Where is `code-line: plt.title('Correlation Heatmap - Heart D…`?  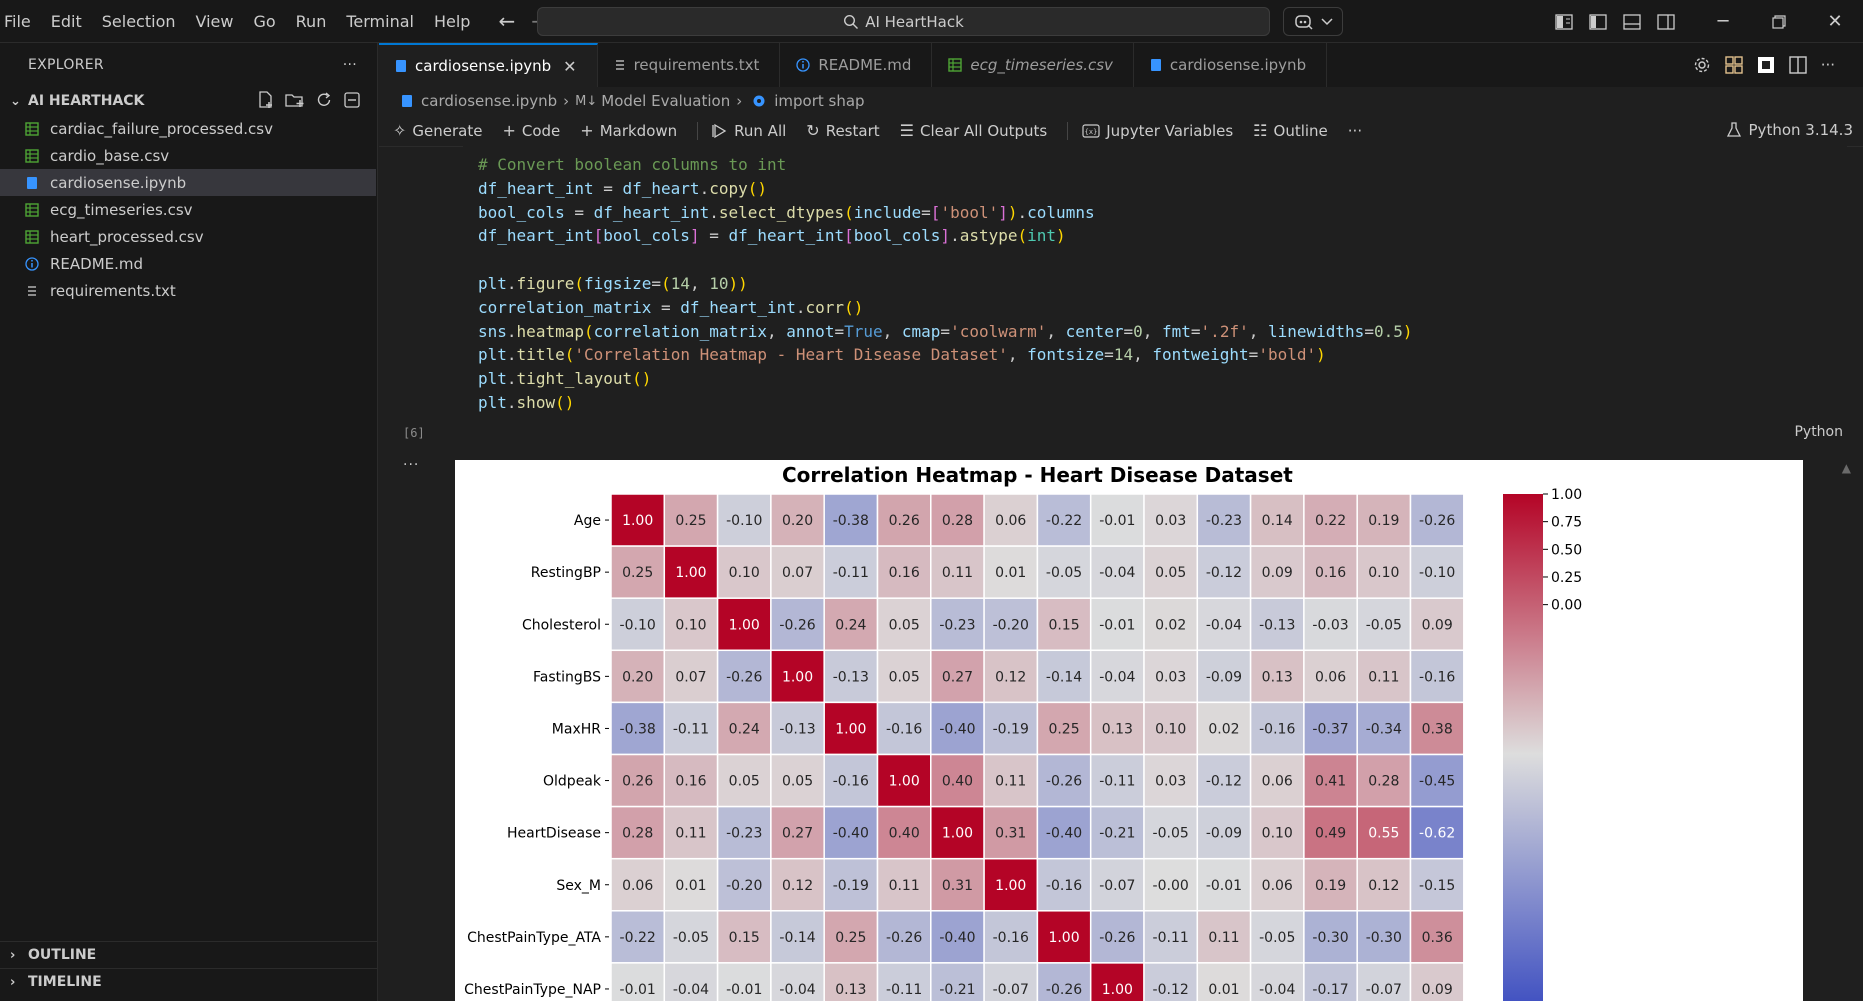 code-line: plt.title('Correlation Heatmap - Heart D… is located at coordinates (902, 355).